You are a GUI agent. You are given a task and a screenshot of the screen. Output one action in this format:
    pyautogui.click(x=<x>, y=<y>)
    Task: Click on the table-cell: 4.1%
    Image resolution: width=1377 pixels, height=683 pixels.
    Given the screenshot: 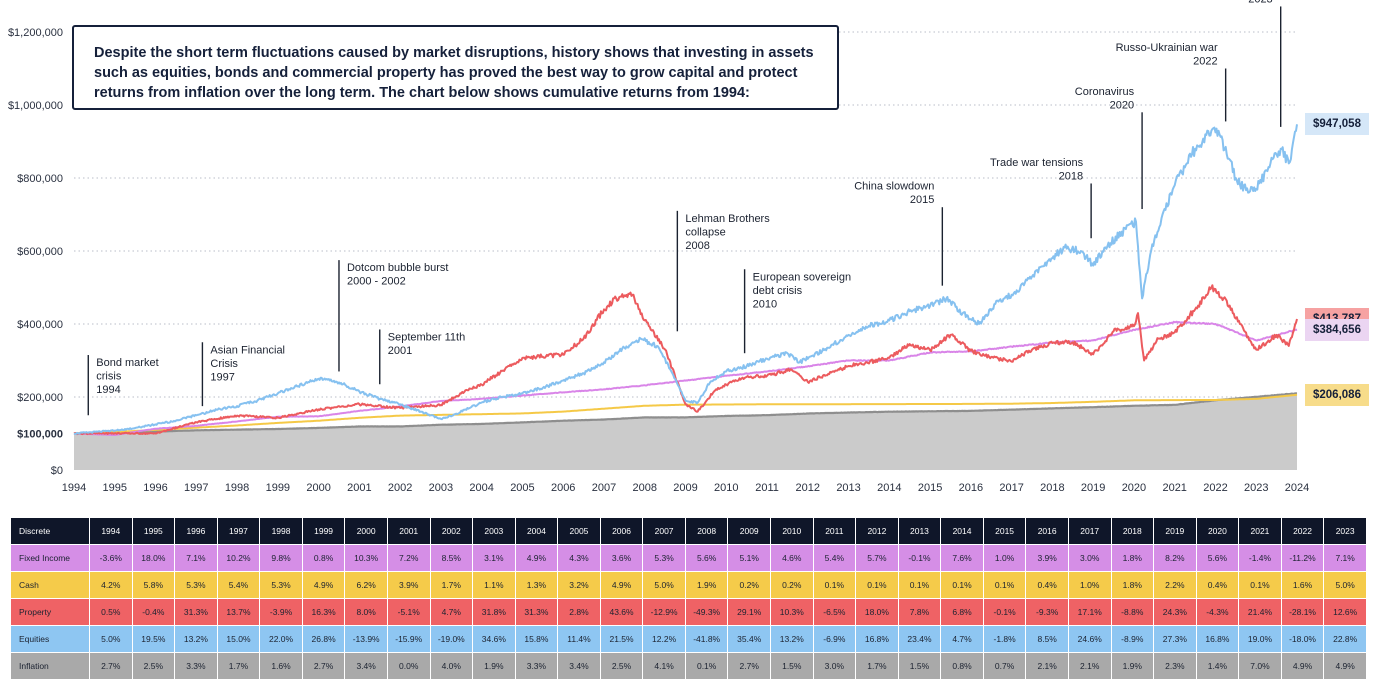 What is the action you would take?
    pyautogui.click(x=664, y=666)
    